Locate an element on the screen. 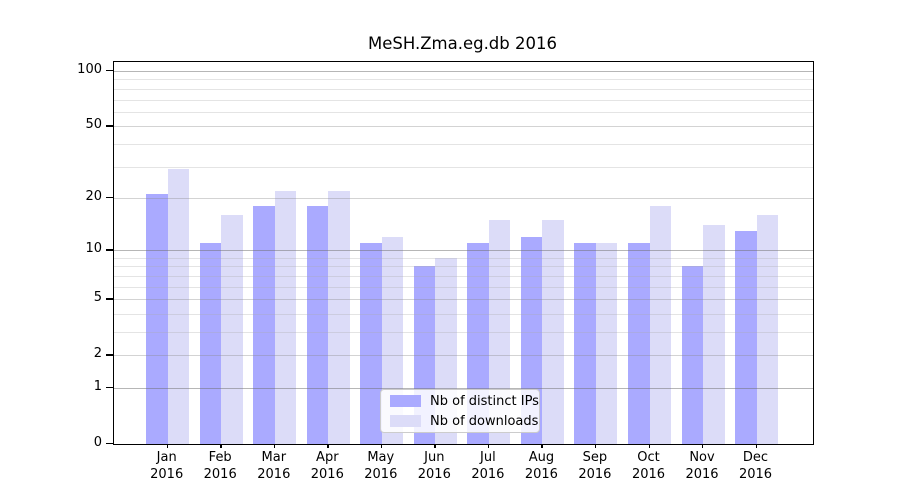 This screenshot has height=500, width=900. x-tick-month: Jun is located at coordinates (434, 457).